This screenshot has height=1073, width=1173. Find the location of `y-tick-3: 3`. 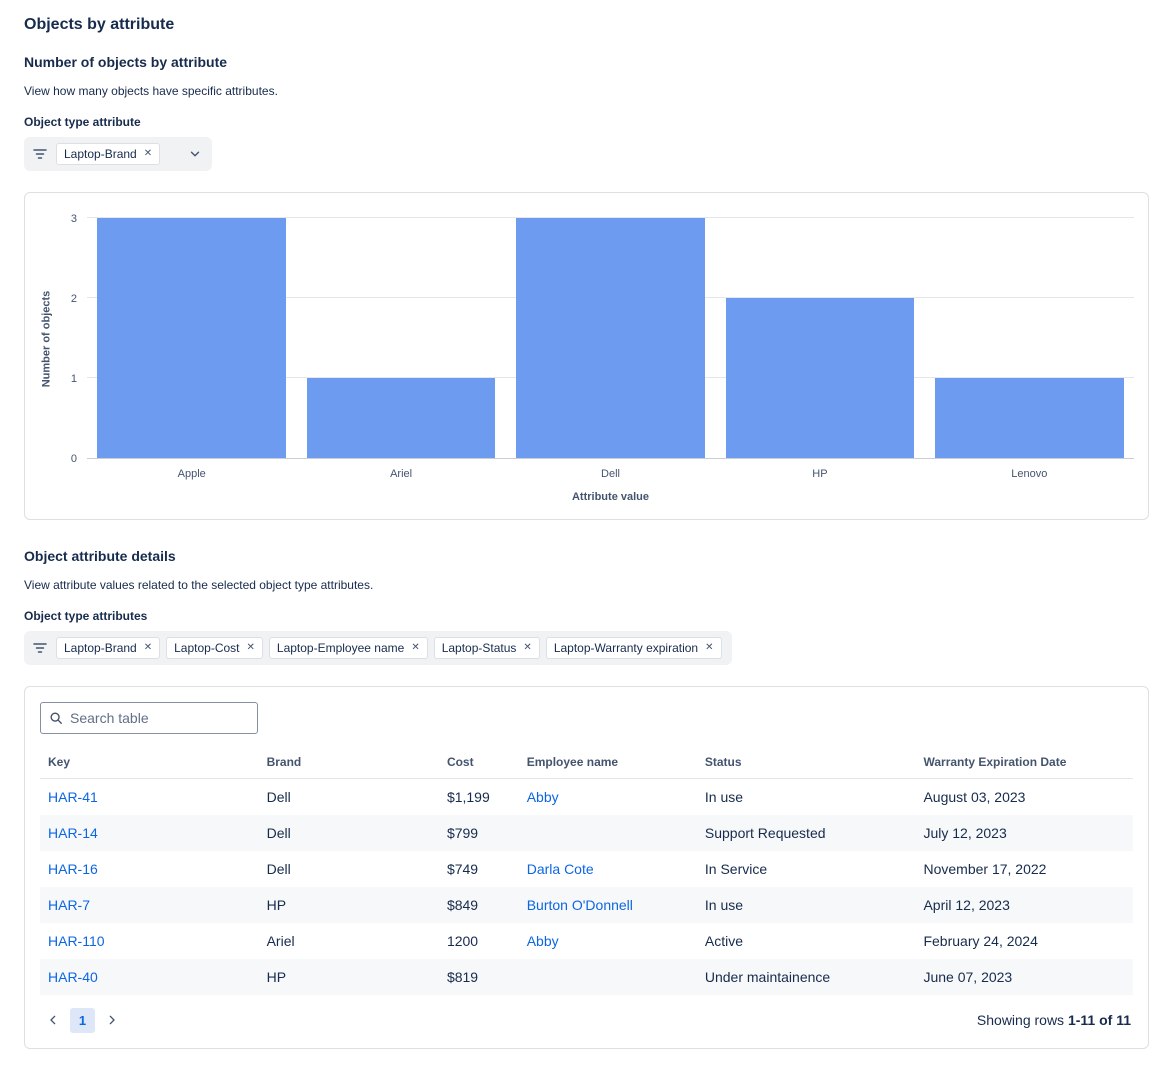

y-tick-3: 3 is located at coordinates (73, 219).